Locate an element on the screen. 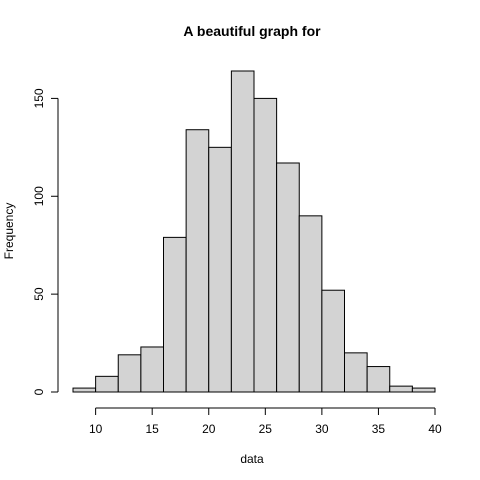 This screenshot has width=480, height=480. x-tick-label: 15 is located at coordinates (153, 429).